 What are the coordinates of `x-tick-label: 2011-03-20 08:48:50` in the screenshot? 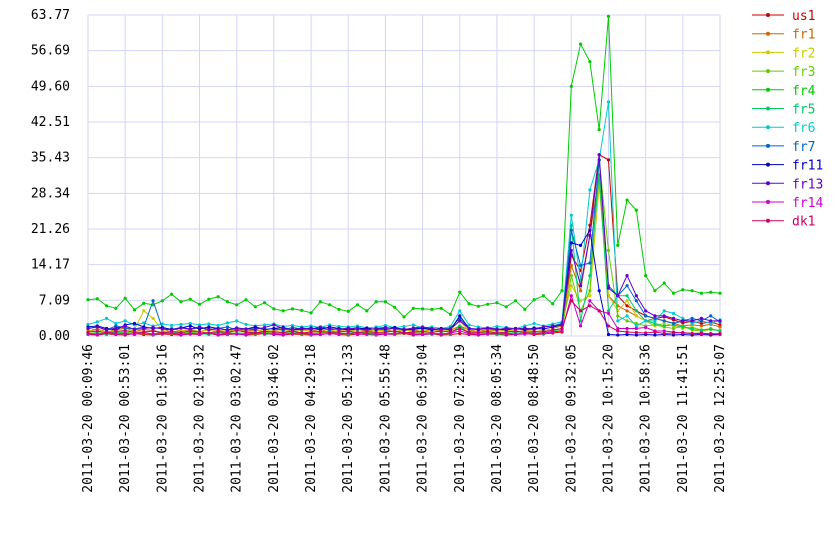 It's located at (534, 418).